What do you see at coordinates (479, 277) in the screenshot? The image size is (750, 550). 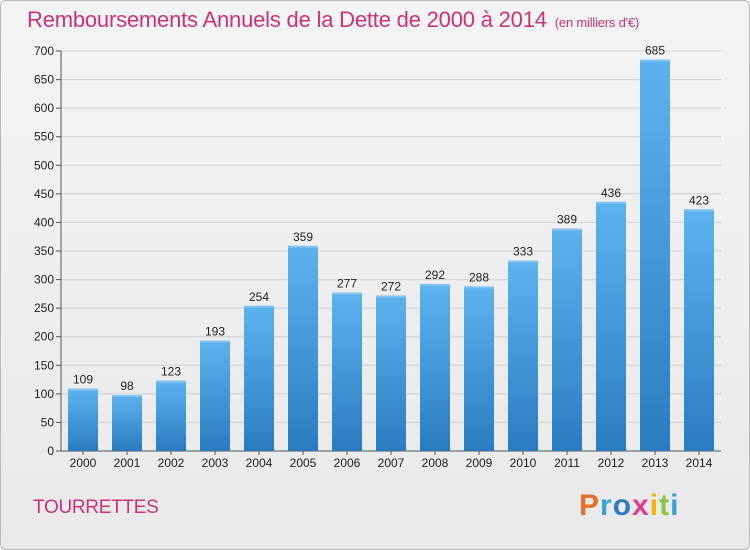 I see `value-label-2009: 288` at bounding box center [479, 277].